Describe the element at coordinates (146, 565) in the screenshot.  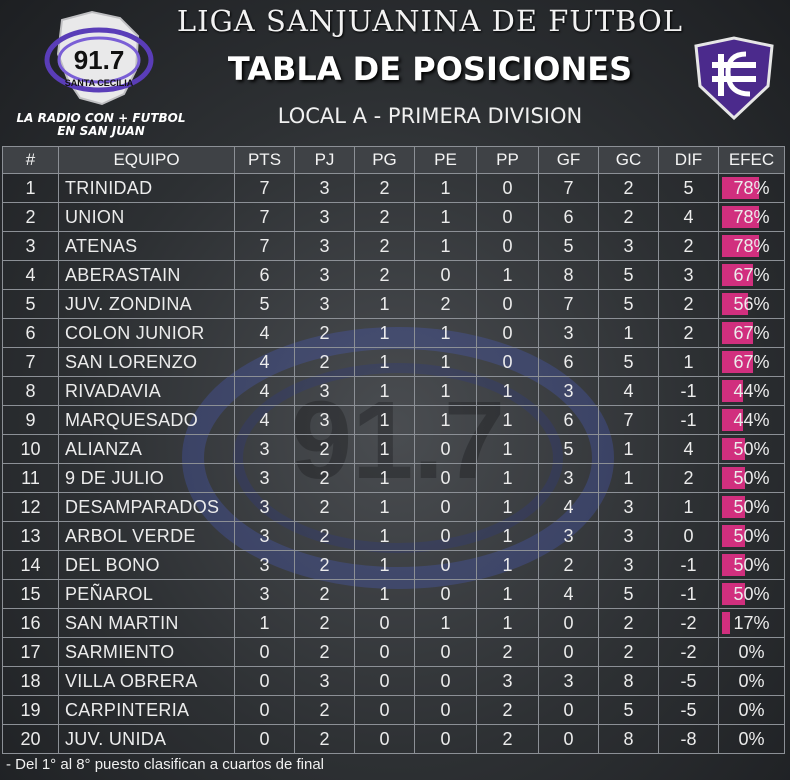
I see `cell-team: DEL BONO` at that location.